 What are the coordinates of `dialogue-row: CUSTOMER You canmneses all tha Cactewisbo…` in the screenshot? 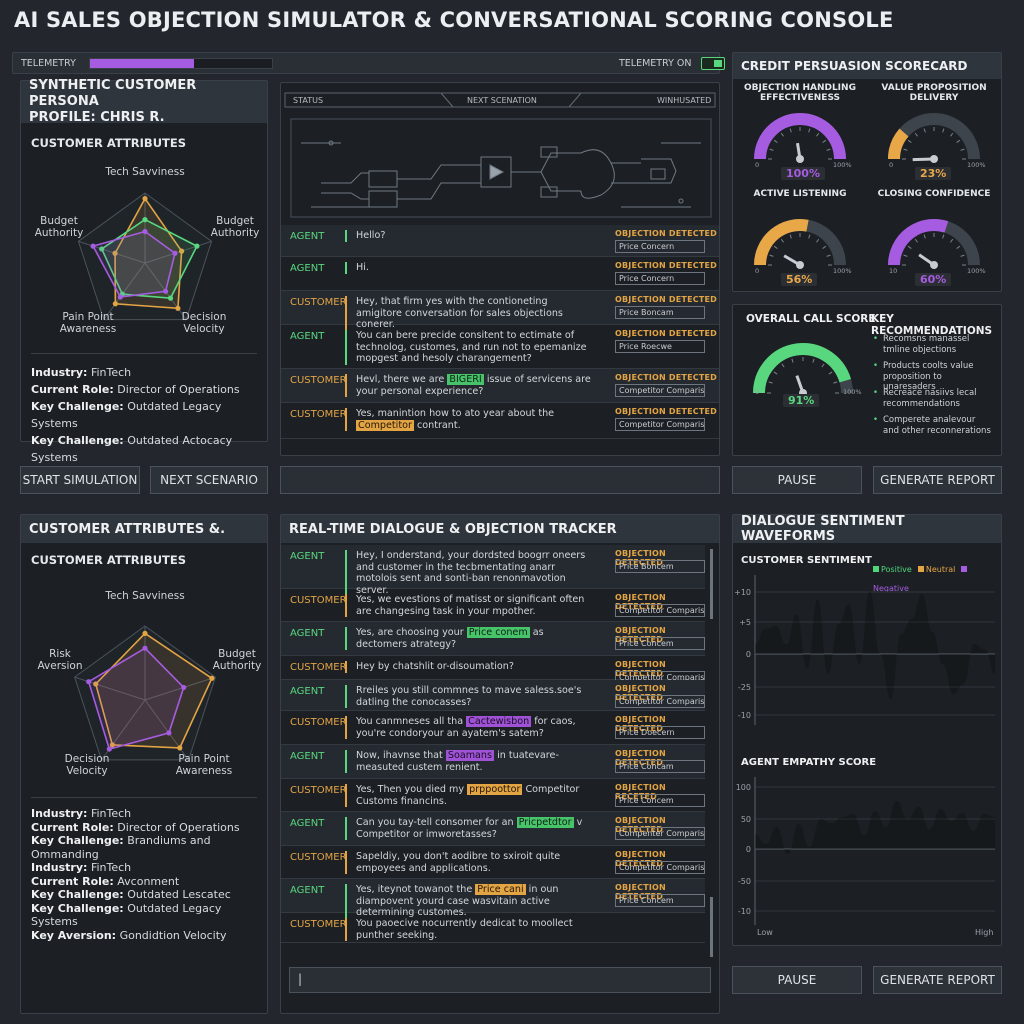 It's located at (493, 728).